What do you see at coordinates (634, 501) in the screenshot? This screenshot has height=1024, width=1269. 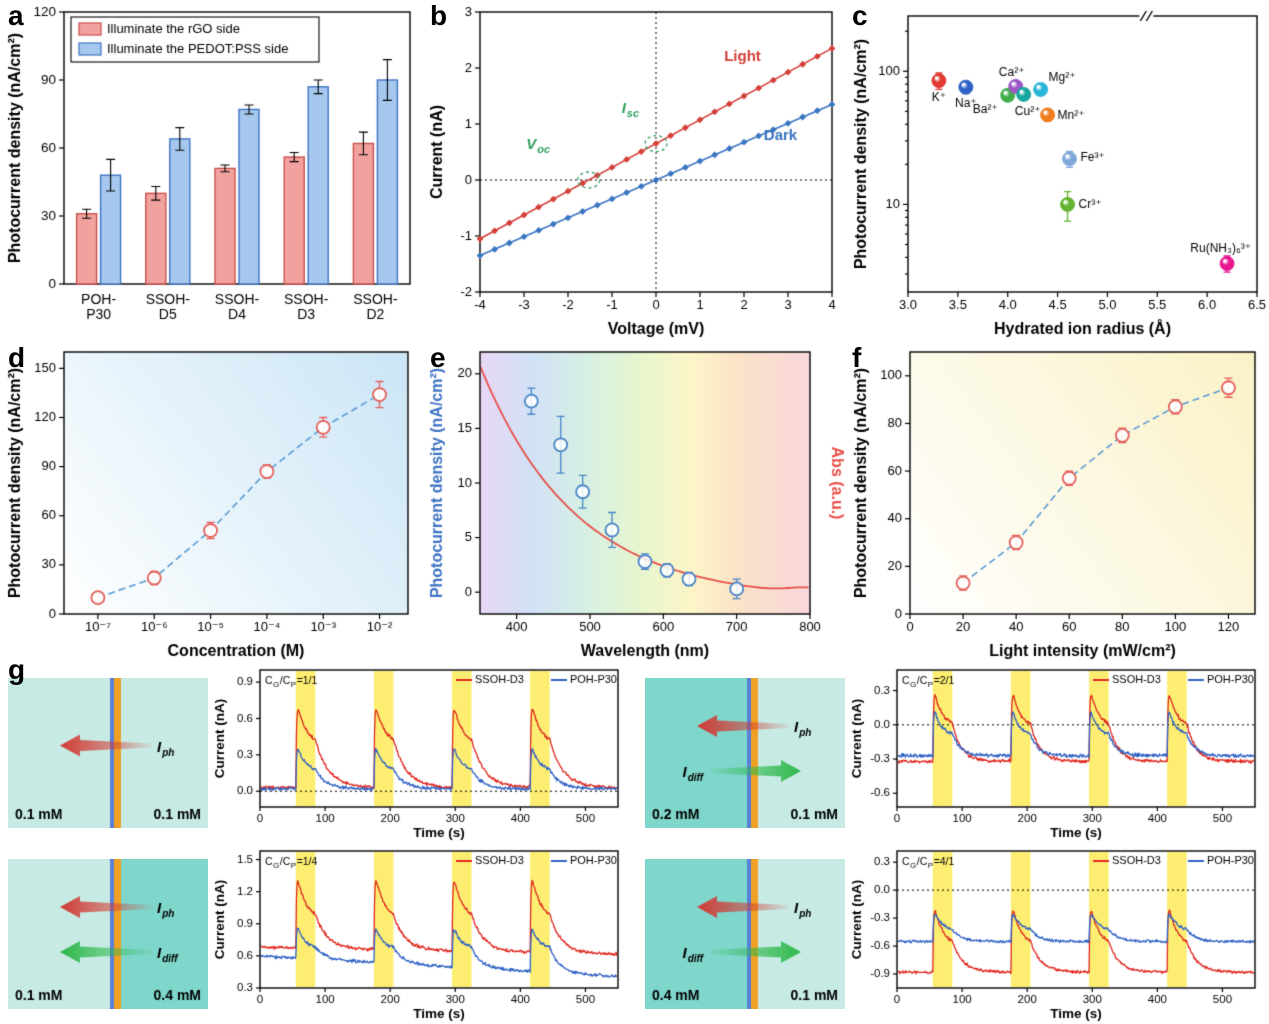 I see `panel-e-wavelength-chart` at bounding box center [634, 501].